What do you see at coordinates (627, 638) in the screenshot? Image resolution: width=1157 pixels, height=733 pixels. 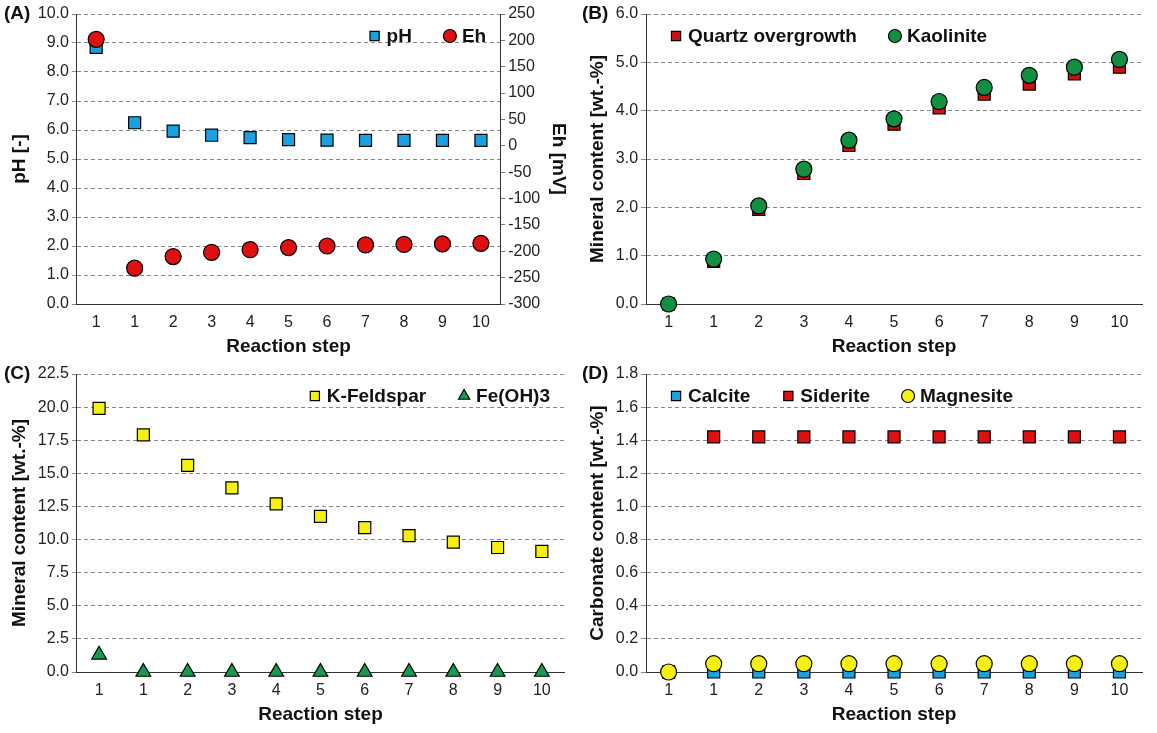 I see `y-tick-label: 0.2` at bounding box center [627, 638].